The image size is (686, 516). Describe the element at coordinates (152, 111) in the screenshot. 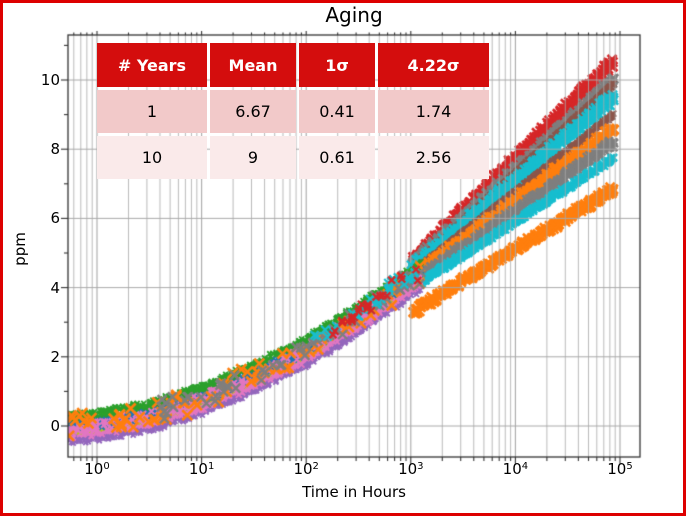

I see `table-cell-years-1: 1` at that location.